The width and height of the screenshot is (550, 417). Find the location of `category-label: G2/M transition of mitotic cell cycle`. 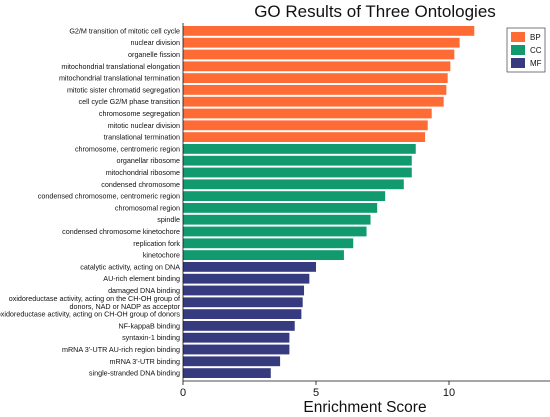

category-label: G2/M transition of mitotic cell cycle is located at coordinates (124, 30).